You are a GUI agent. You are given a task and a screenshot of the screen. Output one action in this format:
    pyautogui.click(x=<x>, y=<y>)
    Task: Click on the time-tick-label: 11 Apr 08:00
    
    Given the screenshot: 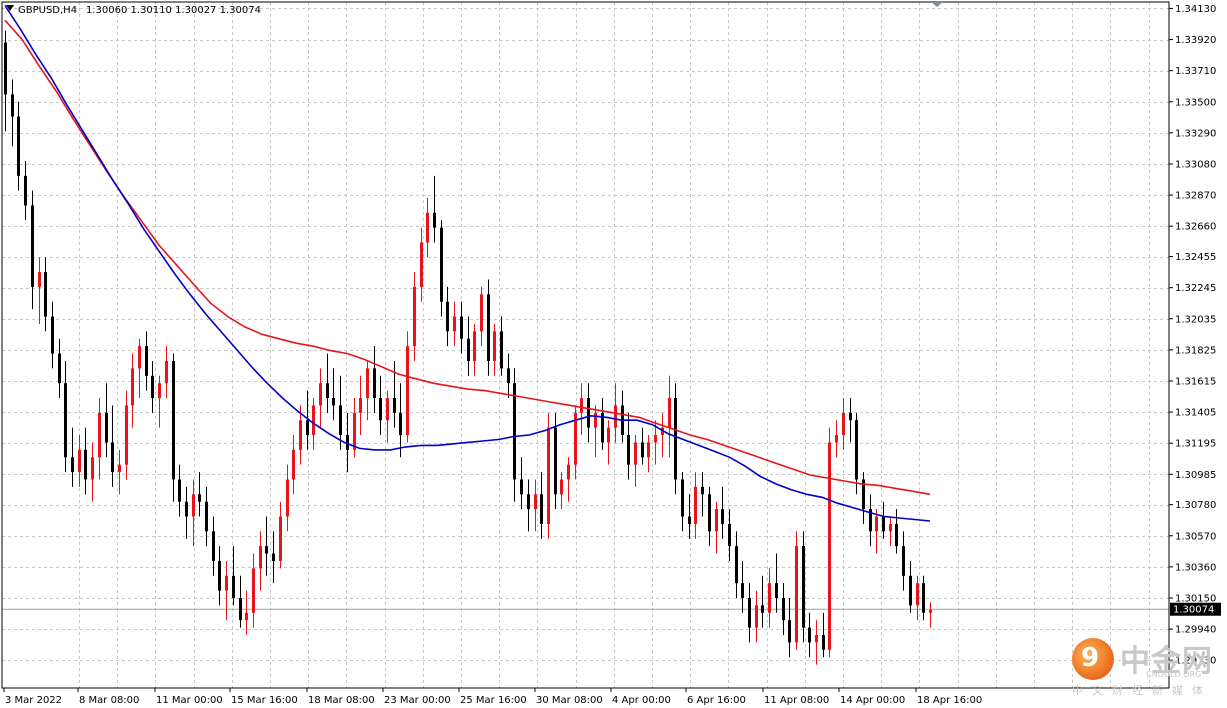 What is the action you would take?
    pyautogui.click(x=796, y=700)
    